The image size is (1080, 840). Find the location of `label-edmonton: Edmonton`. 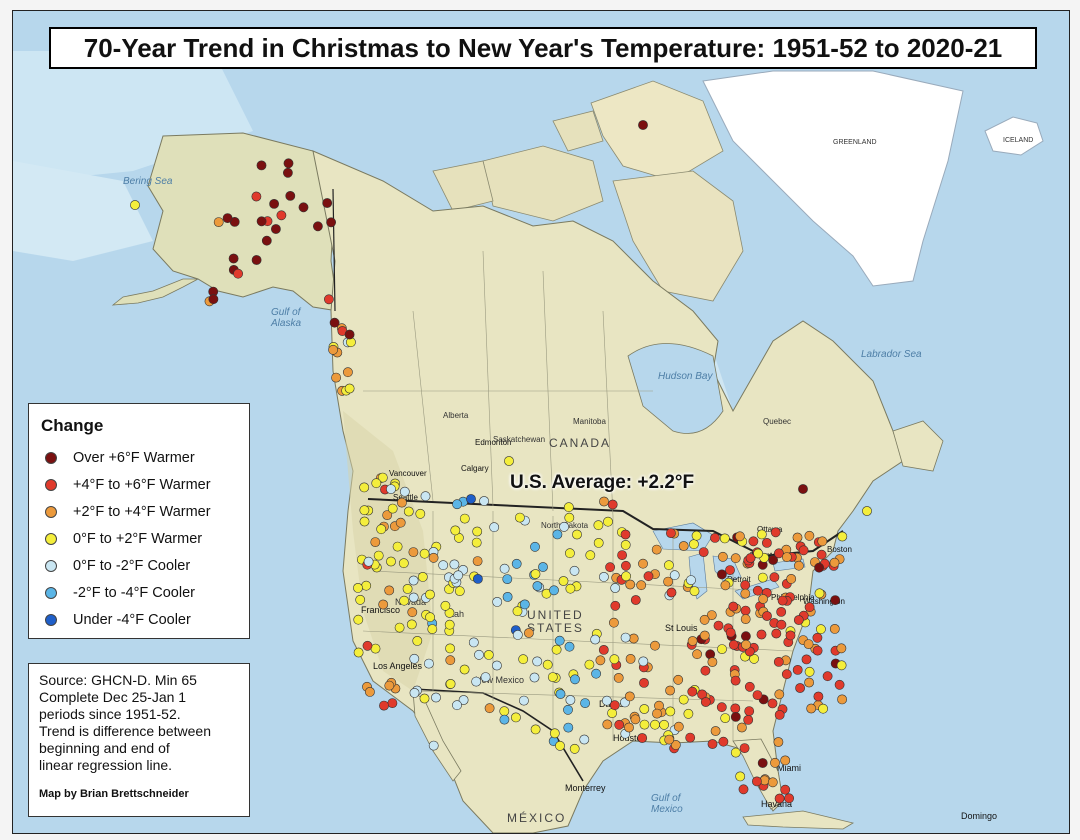

label-edmonton: Edmonton is located at coordinates (493, 442).